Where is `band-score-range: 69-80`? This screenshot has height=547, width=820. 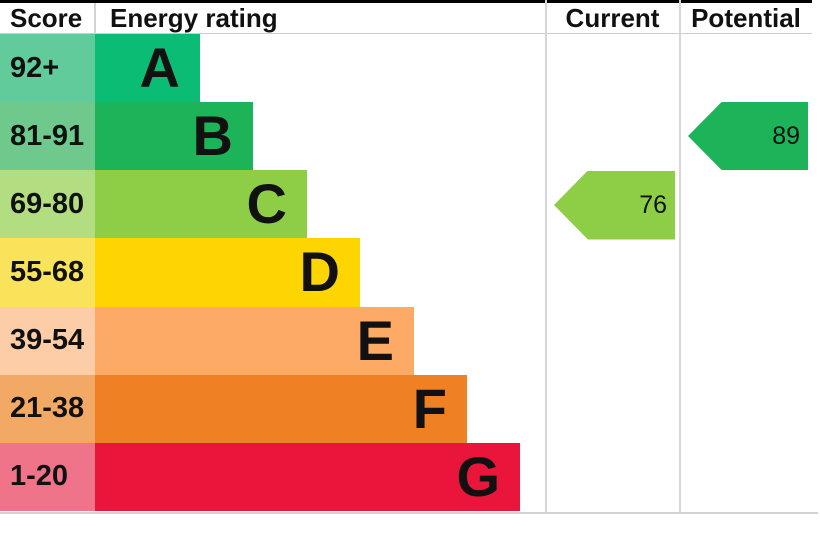
band-score-range: 69-80 is located at coordinates (47, 204).